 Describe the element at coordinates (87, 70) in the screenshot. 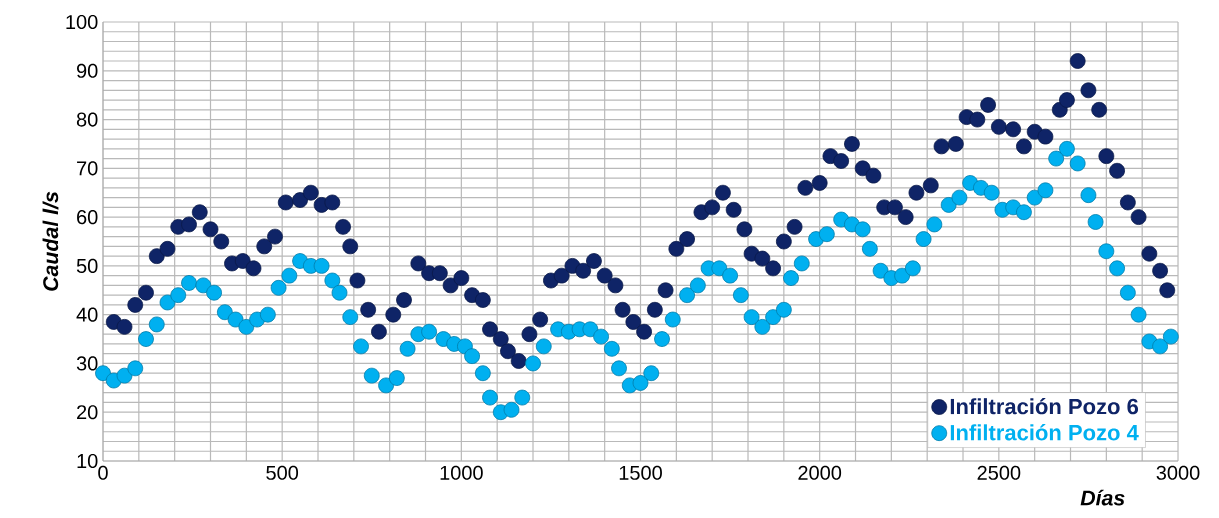

I see `y-tick-label: 90` at that location.